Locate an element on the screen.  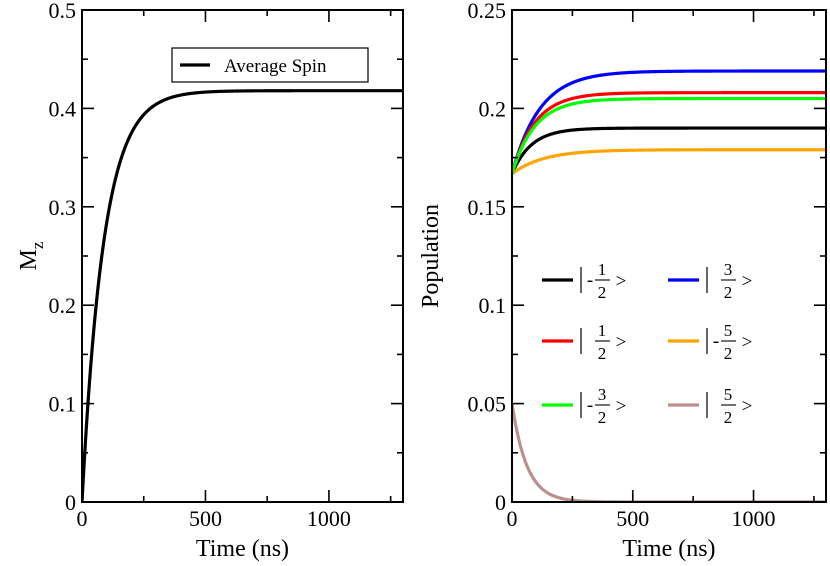
y-tick-label: 0.25 is located at coordinates (487, 11).